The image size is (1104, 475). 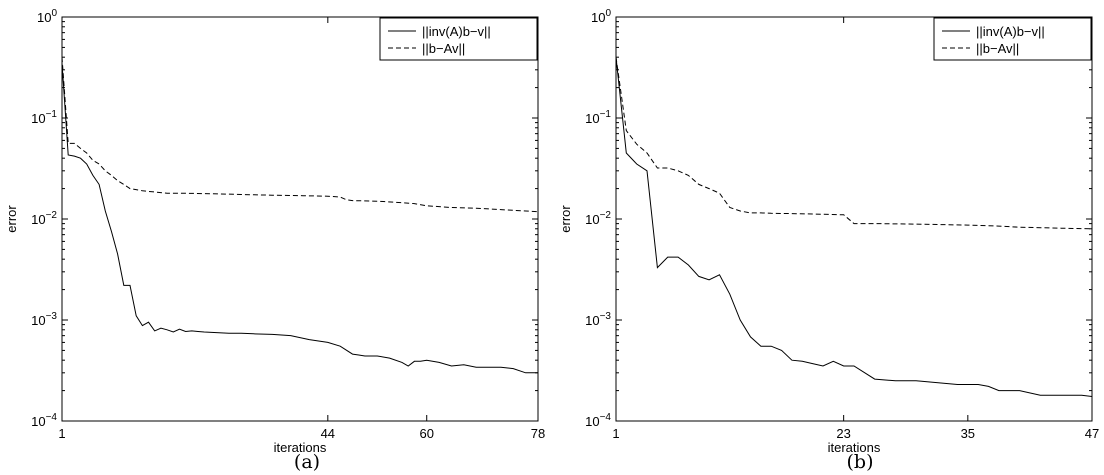 What do you see at coordinates (538, 433) in the screenshot?
I see `x-tick-label: 78` at bounding box center [538, 433].